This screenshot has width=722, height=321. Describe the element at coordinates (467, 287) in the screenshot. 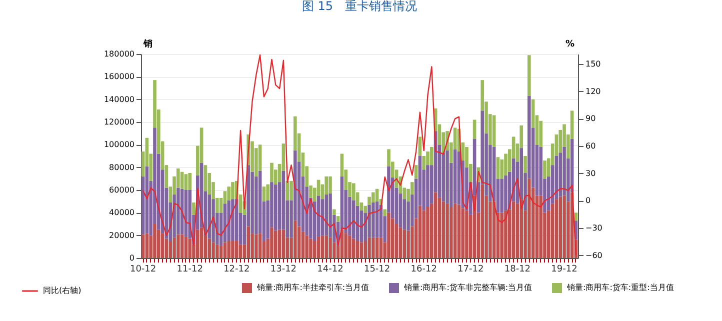

I see `legend-label: 销量:商用车:货车非完整车辆:当月值` at that location.